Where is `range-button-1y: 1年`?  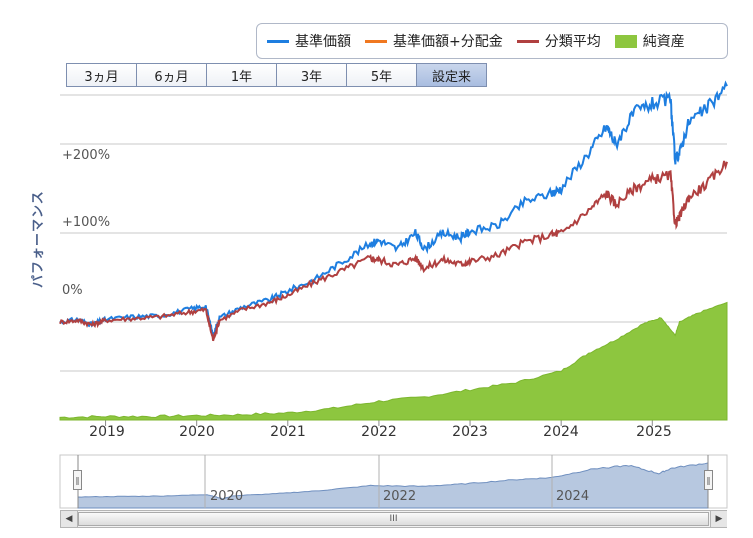
range-button-1y: 1年 is located at coordinates (241, 75).